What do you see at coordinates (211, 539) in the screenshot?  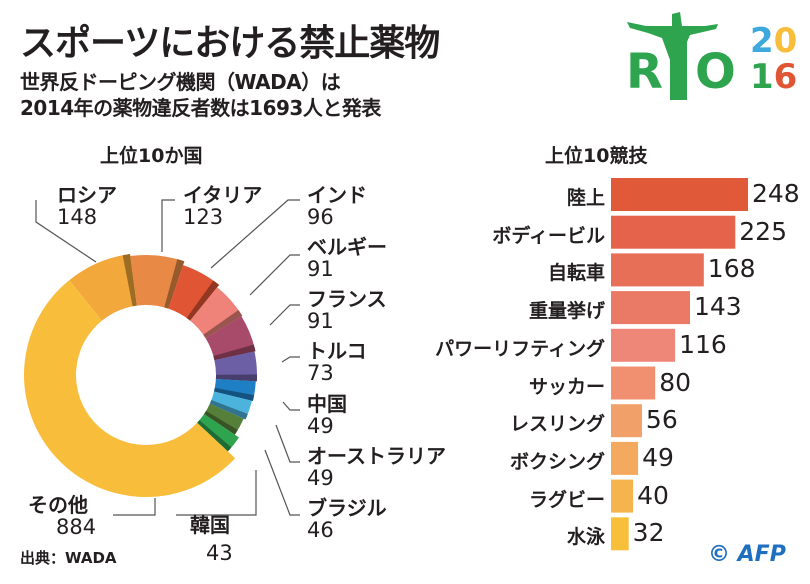 I see `country-label: 韓国 43` at bounding box center [211, 539].